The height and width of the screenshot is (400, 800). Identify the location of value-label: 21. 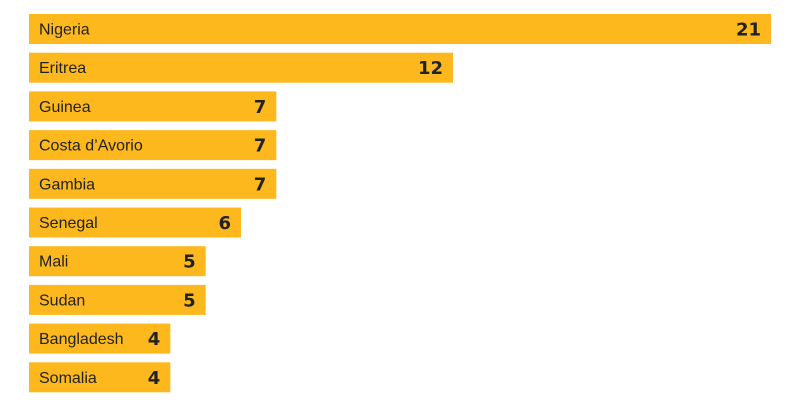
(748, 30).